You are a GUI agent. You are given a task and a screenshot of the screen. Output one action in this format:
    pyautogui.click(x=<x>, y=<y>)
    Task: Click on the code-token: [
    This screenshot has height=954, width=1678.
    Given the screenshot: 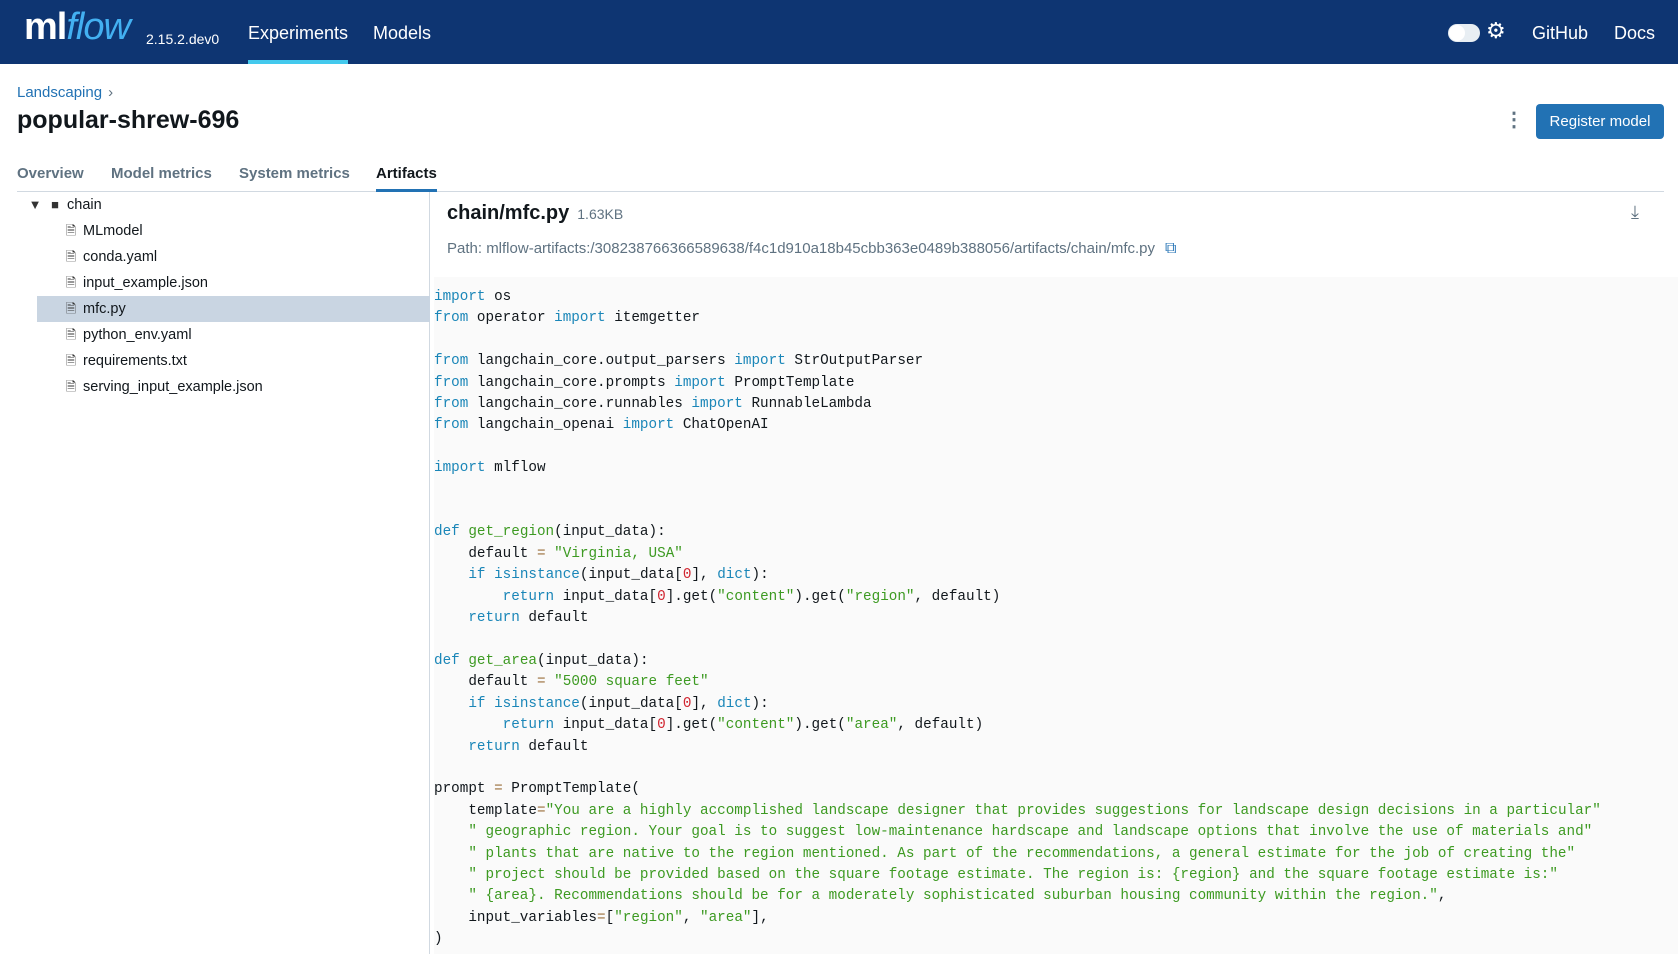 What is the action you would take?
    pyautogui.click(x=610, y=917)
    